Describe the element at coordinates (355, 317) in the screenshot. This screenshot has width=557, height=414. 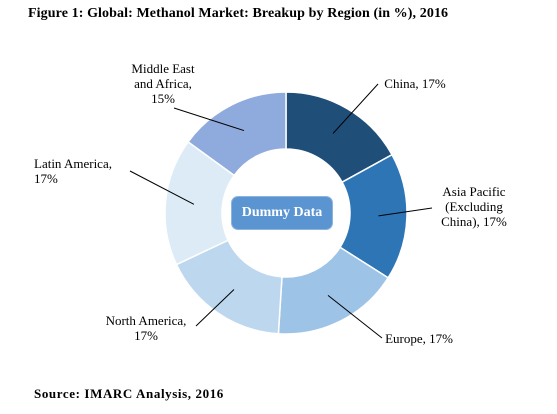
I see `leader-line-europe` at that location.